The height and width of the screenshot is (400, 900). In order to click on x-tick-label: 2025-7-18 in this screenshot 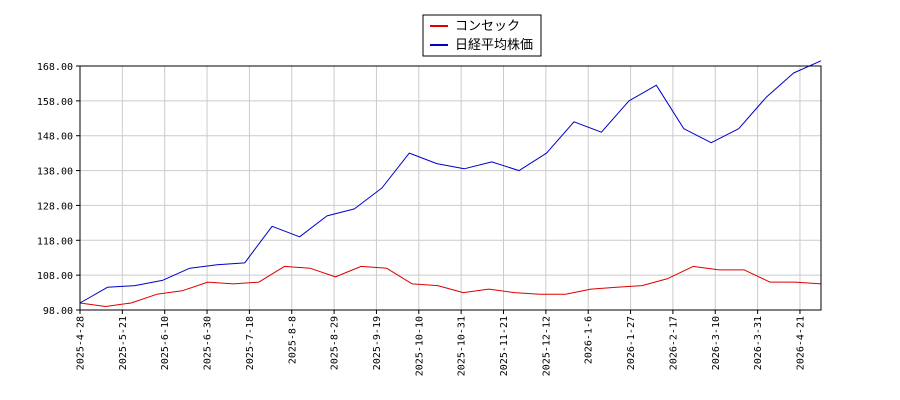, I will do `click(250, 343)`.